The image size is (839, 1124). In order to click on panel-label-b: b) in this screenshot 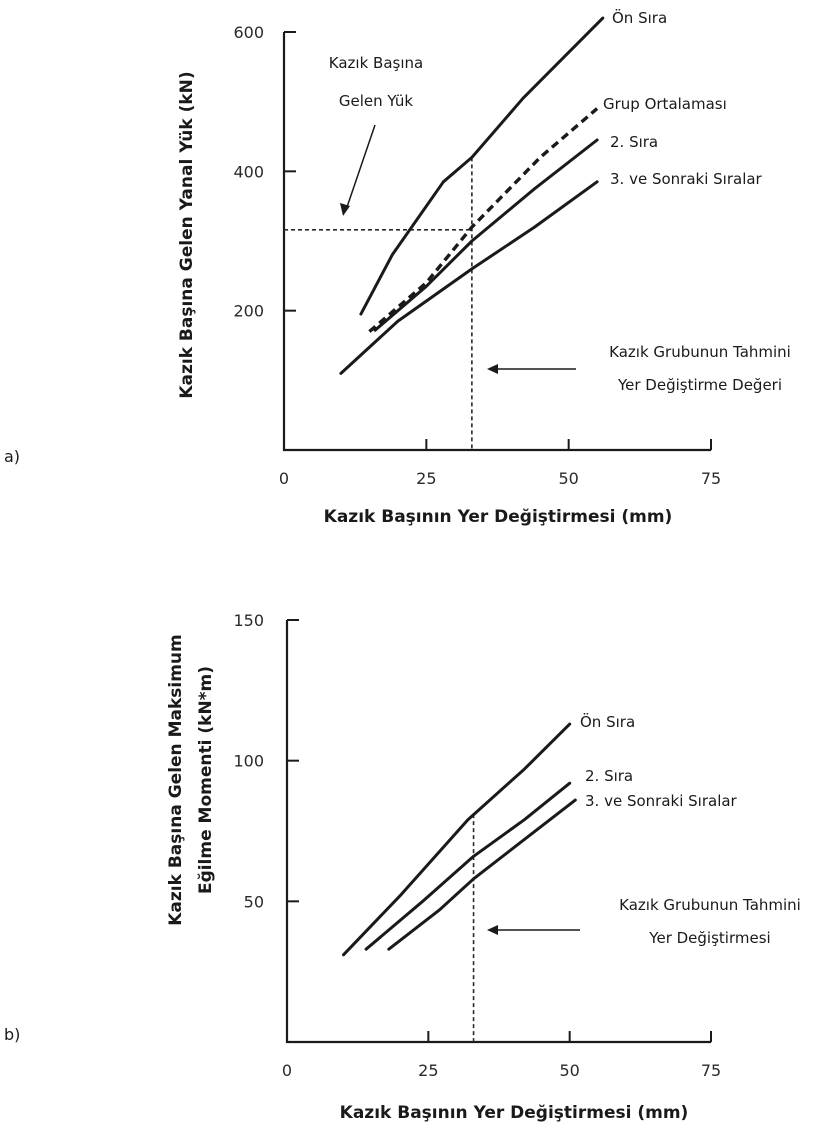, I will do `click(12, 1034)`.